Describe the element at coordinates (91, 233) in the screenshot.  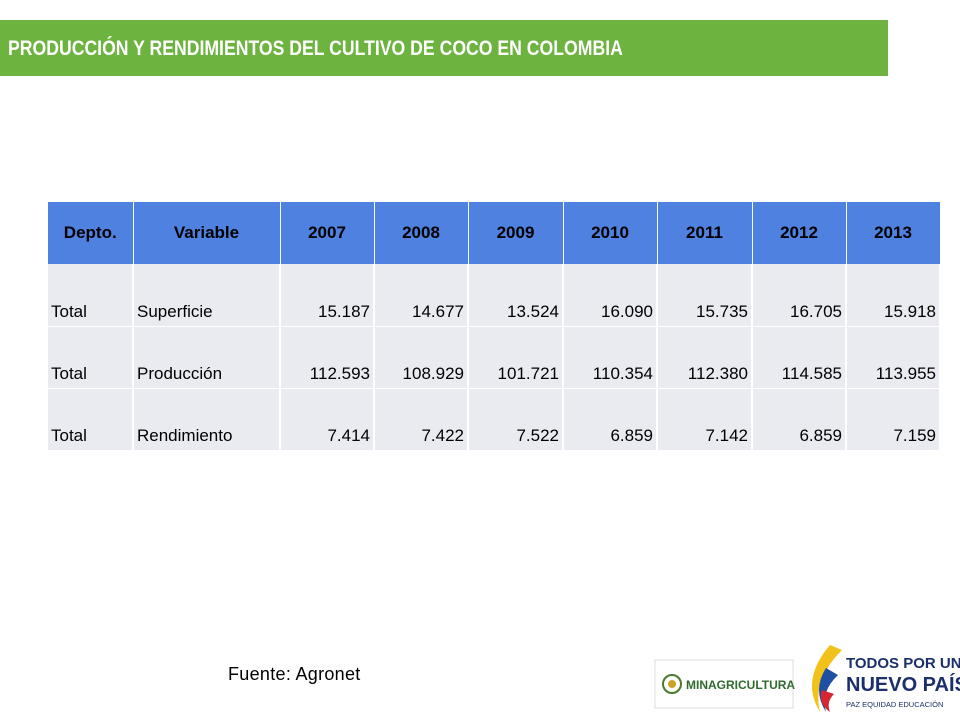
I see `column-header: Depto.` at that location.